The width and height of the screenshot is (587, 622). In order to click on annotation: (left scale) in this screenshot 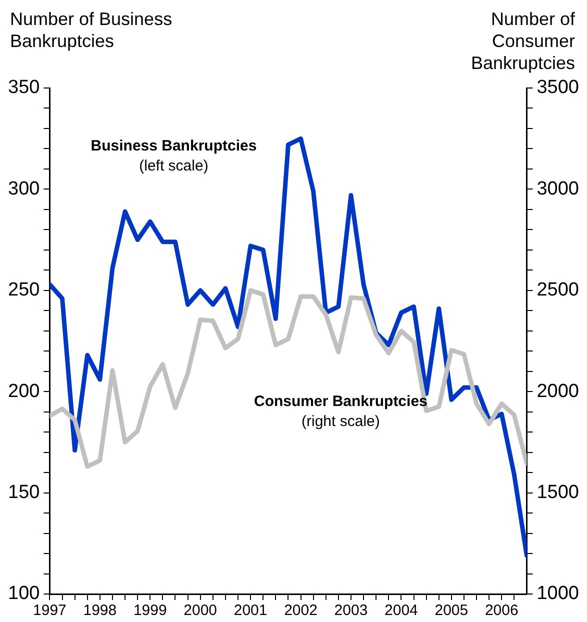, I will do `click(173, 165)`.